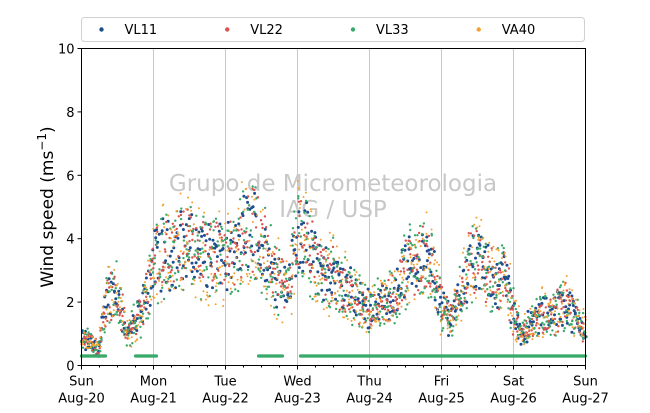 Image resolution: width=650 pixels, height=413 pixels. I want to click on legend-marker-vl22, so click(227, 29).